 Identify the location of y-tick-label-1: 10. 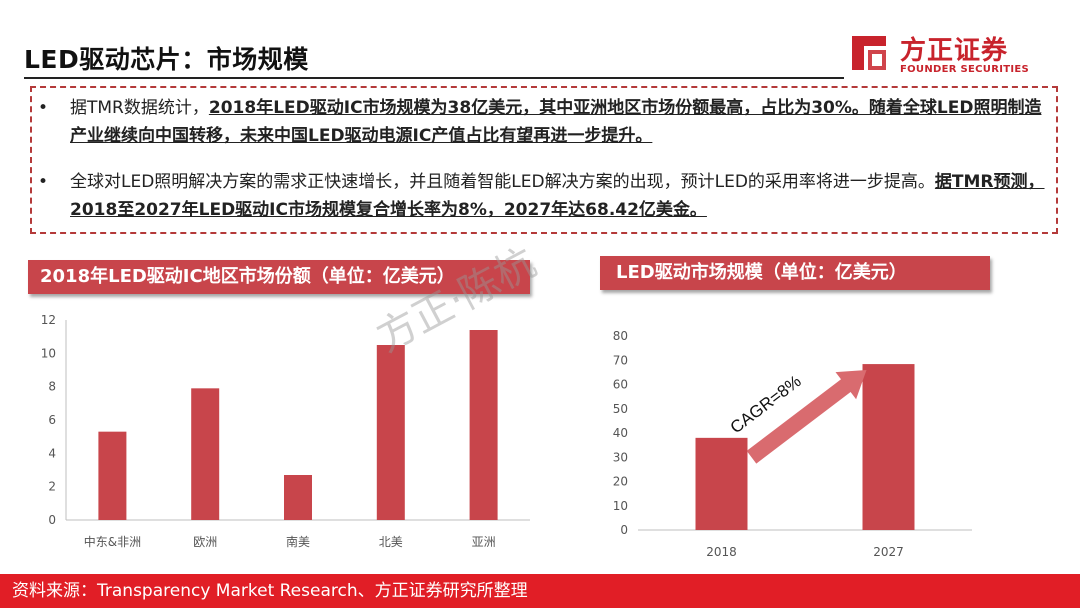
(620, 506).